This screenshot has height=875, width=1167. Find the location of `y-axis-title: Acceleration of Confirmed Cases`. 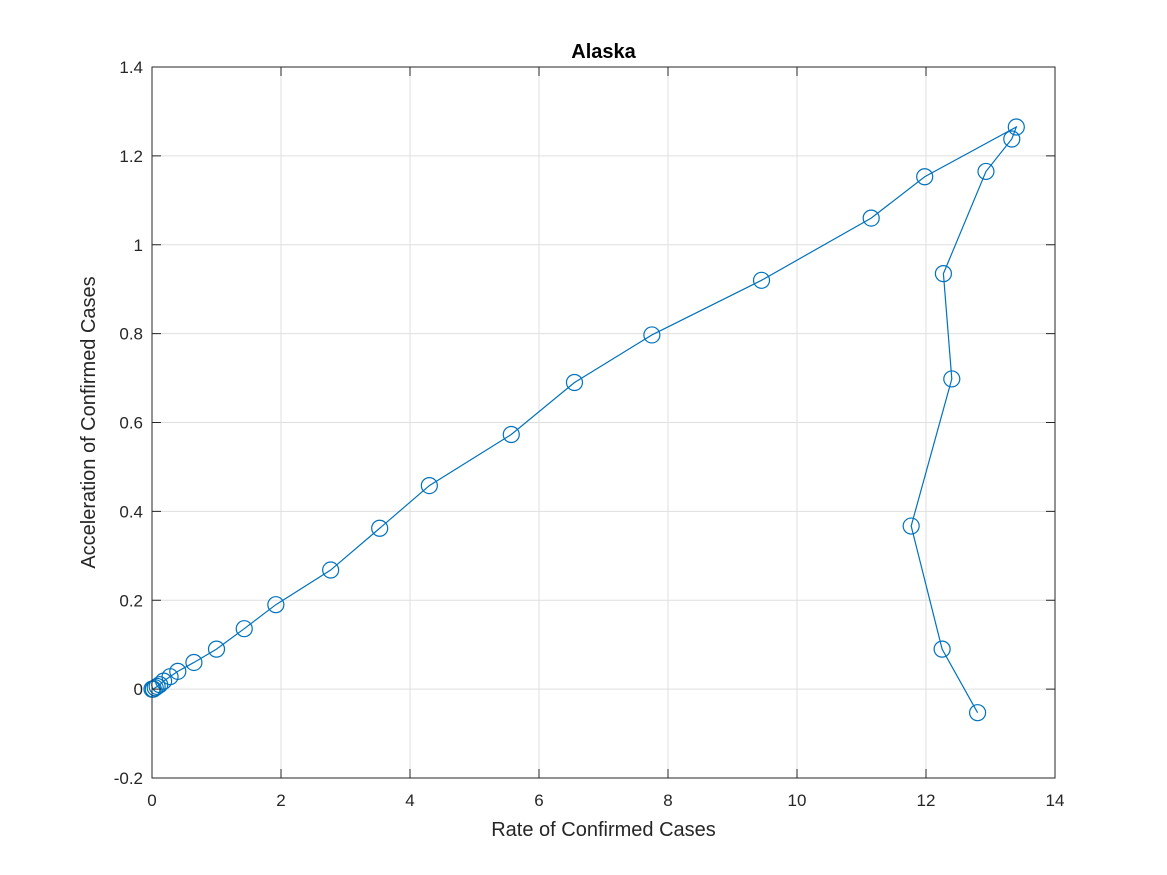

y-axis-title: Acceleration of Confirmed Cases is located at coordinates (89, 422).